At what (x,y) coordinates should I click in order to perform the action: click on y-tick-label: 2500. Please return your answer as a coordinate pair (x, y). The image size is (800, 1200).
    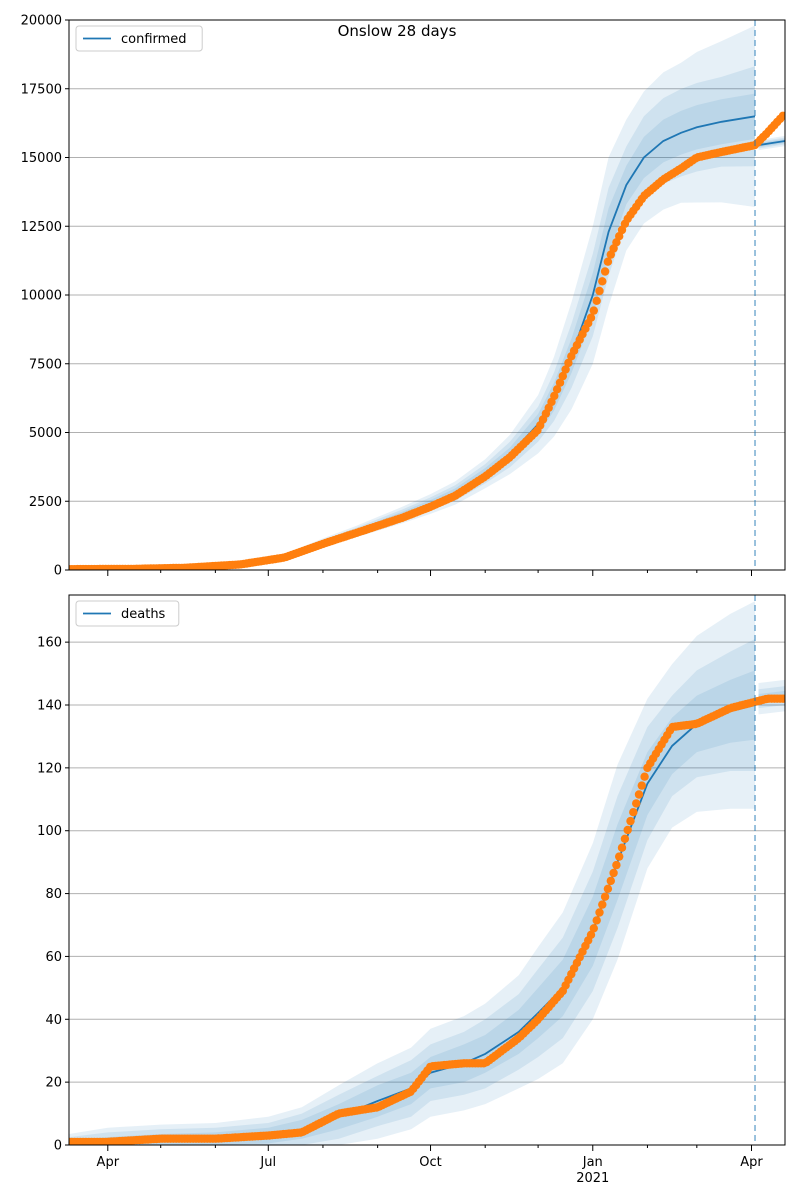
    Looking at the image, I should click on (45, 502).